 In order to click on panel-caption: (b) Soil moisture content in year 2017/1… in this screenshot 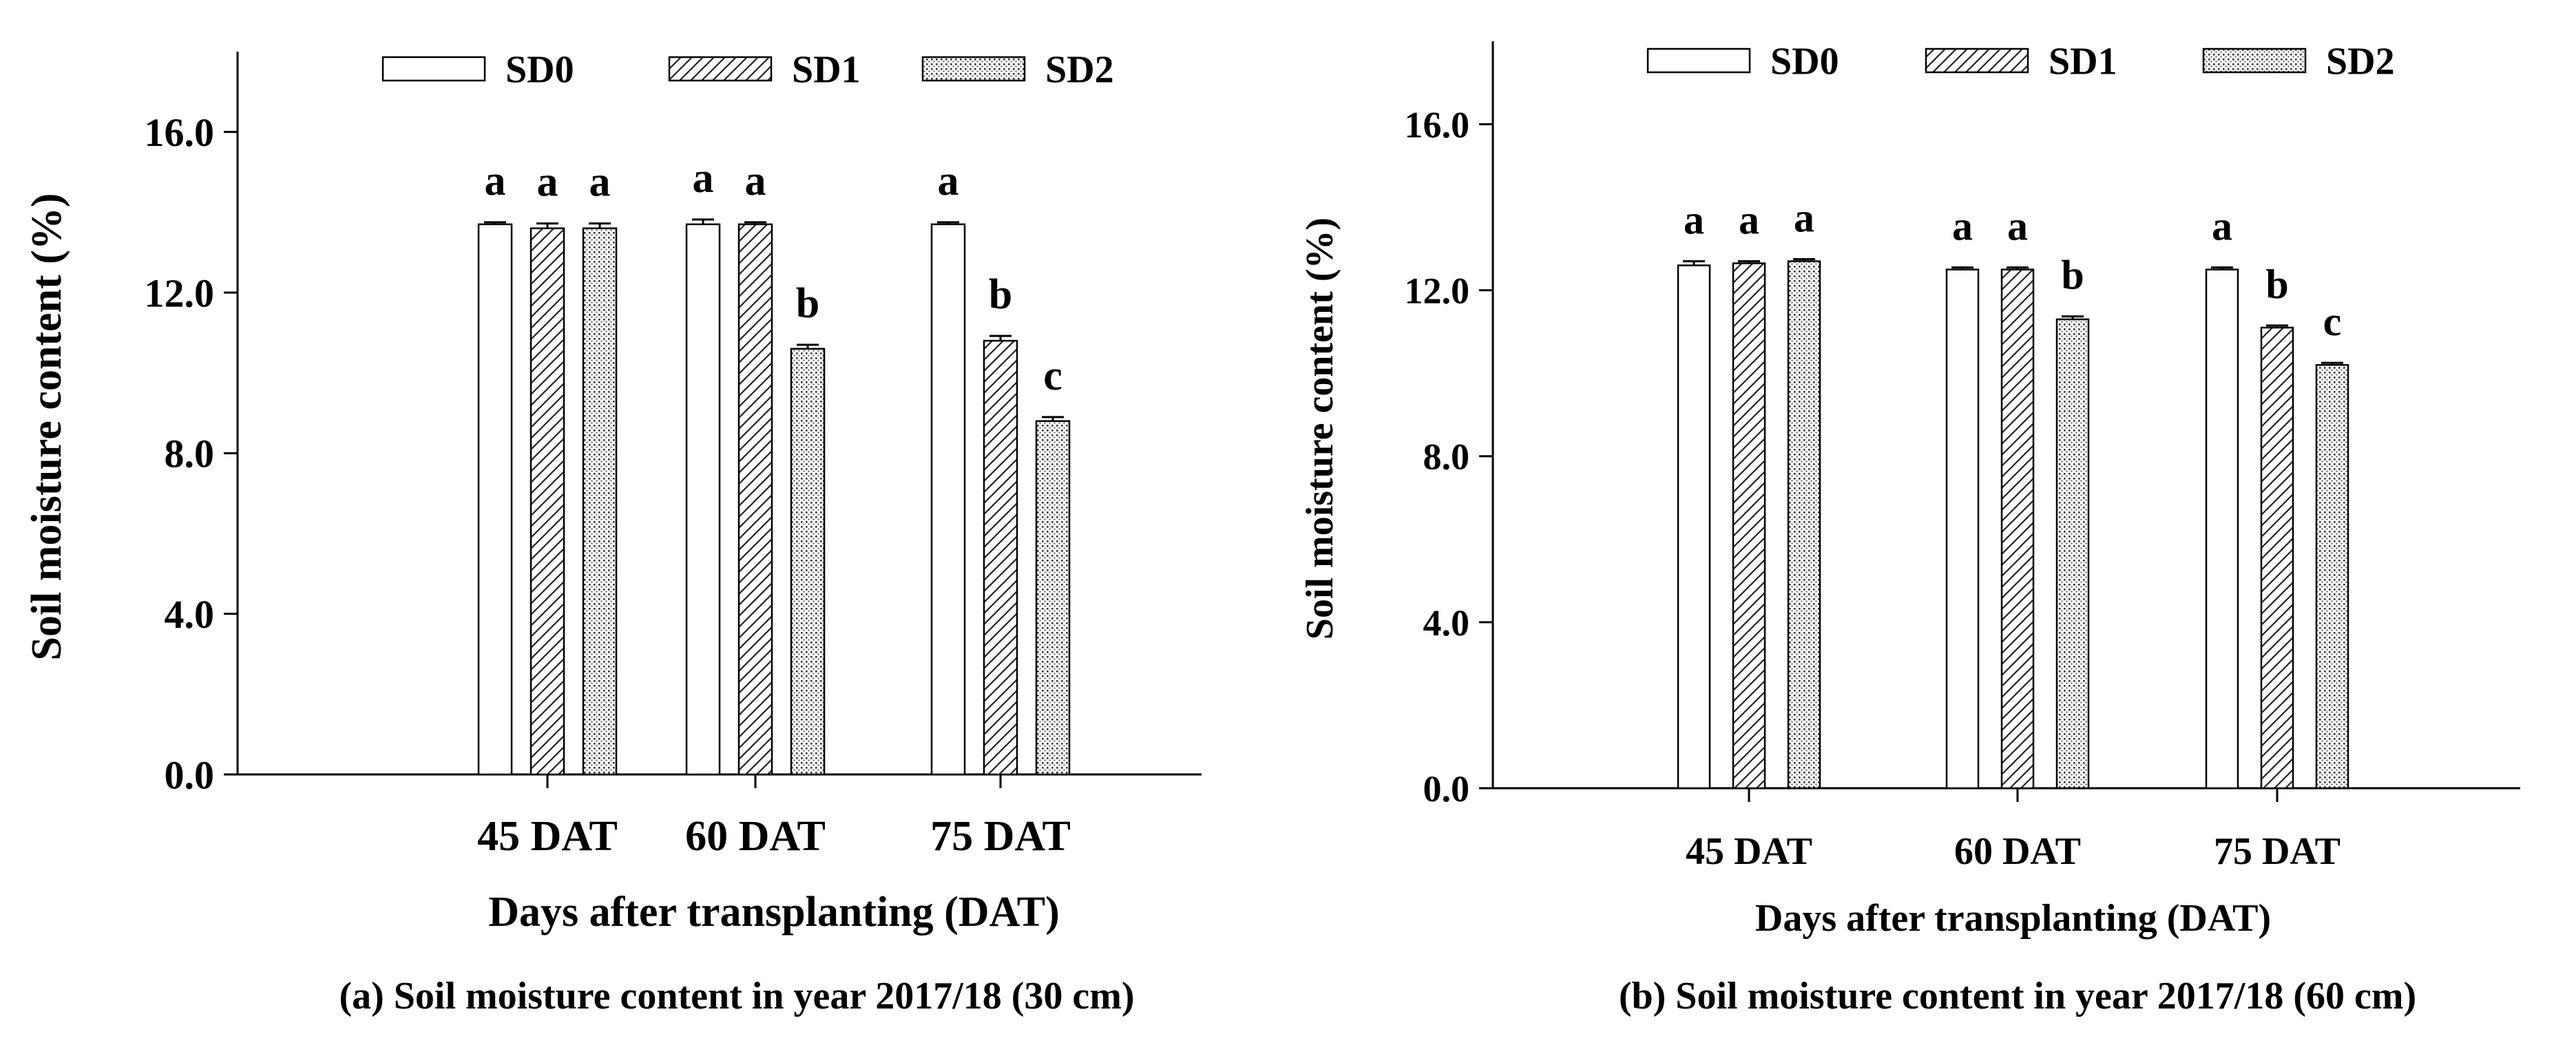, I will do `click(2017, 996)`.